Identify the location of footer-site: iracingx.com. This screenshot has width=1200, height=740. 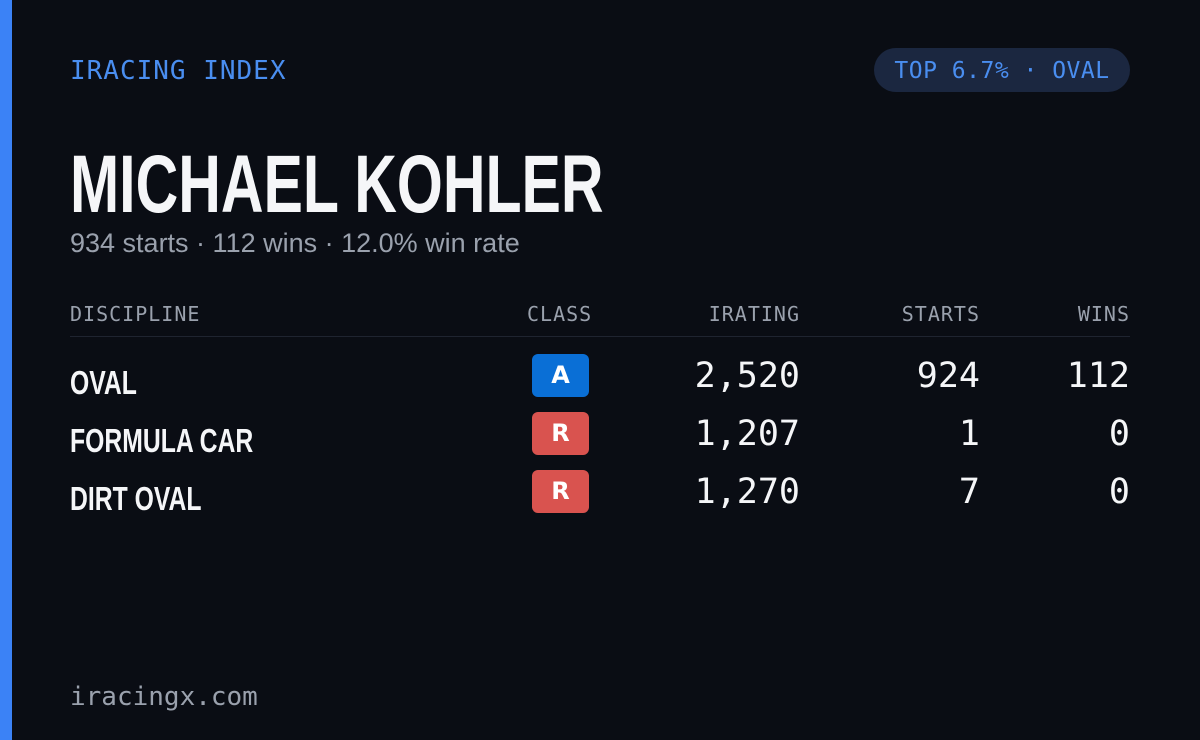
(164, 697).